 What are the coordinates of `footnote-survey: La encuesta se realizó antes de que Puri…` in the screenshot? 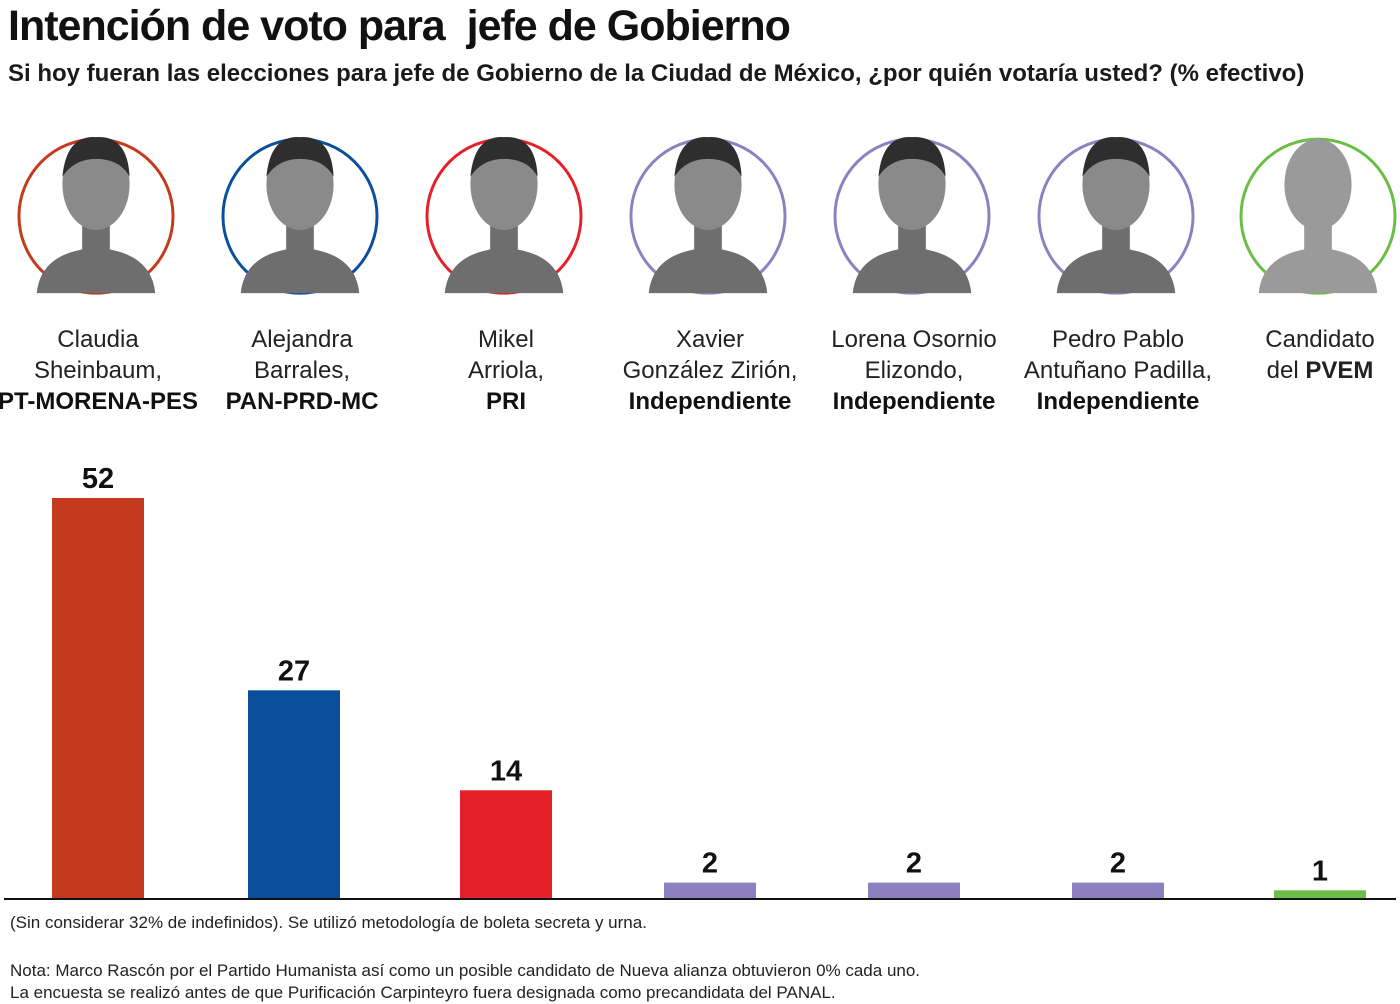 It's located at (423, 992).